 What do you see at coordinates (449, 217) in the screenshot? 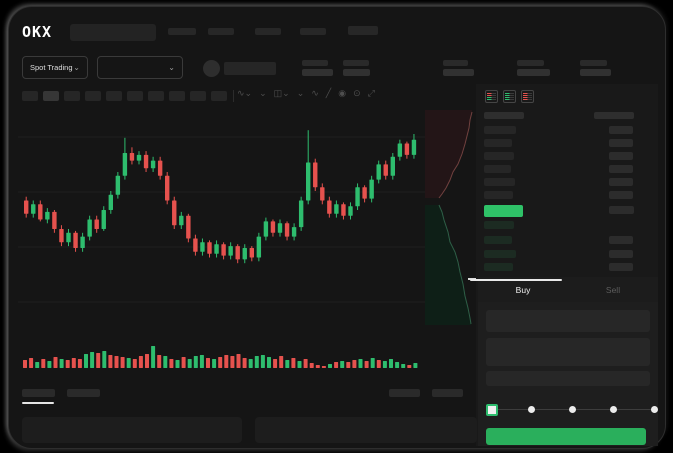
I see `depth-chart` at bounding box center [449, 217].